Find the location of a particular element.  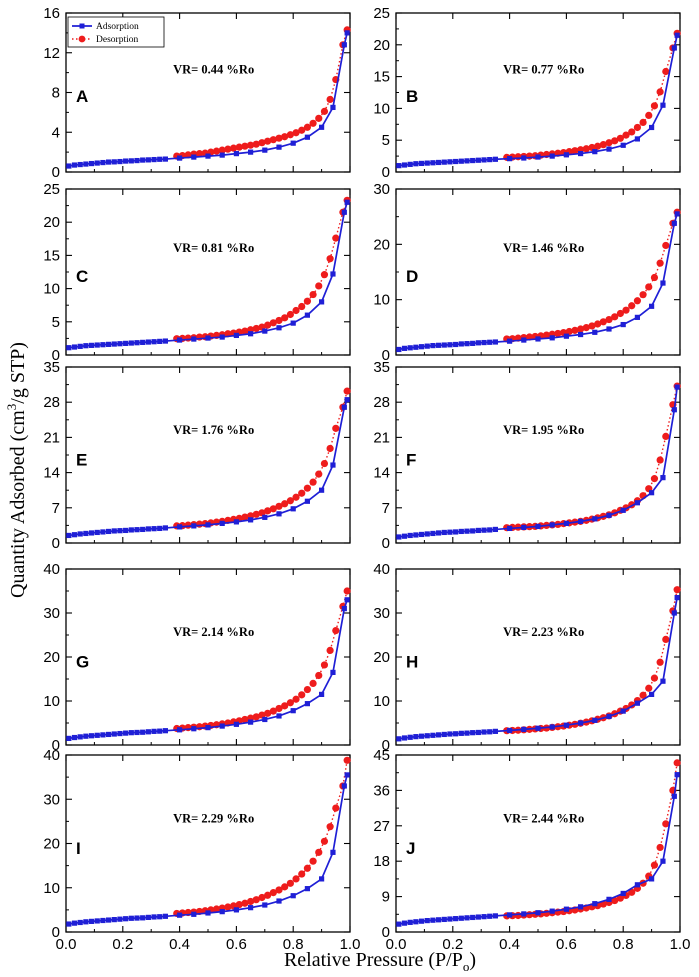

x-tick-label: 0.4 is located at coordinates (509, 944).